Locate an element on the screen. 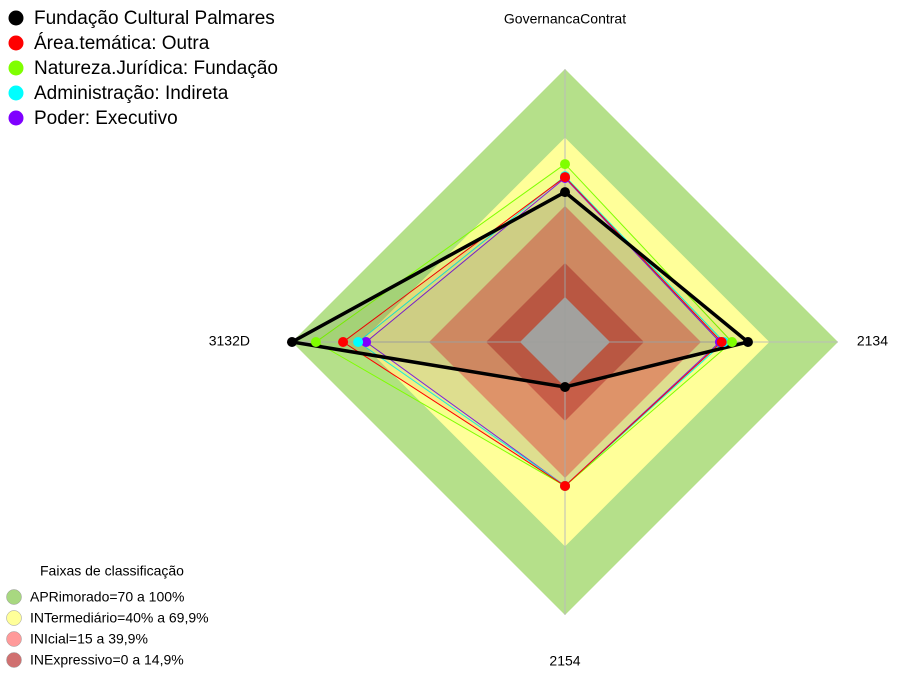  axis-label: 2134 is located at coordinates (872, 341).